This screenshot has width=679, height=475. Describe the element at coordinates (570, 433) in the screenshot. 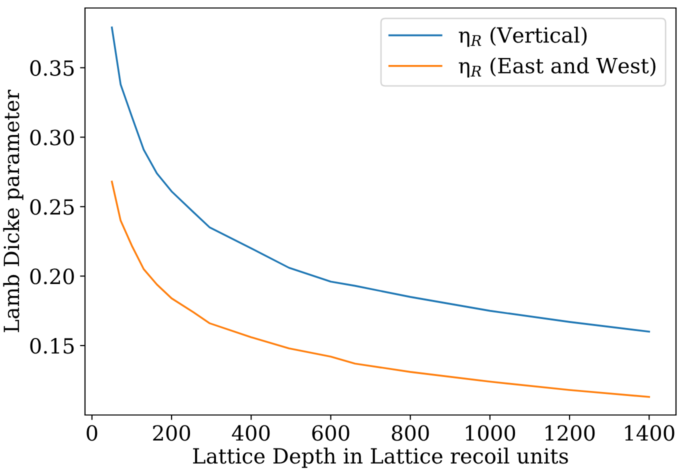

I see `x-tick-label: 1200` at that location.